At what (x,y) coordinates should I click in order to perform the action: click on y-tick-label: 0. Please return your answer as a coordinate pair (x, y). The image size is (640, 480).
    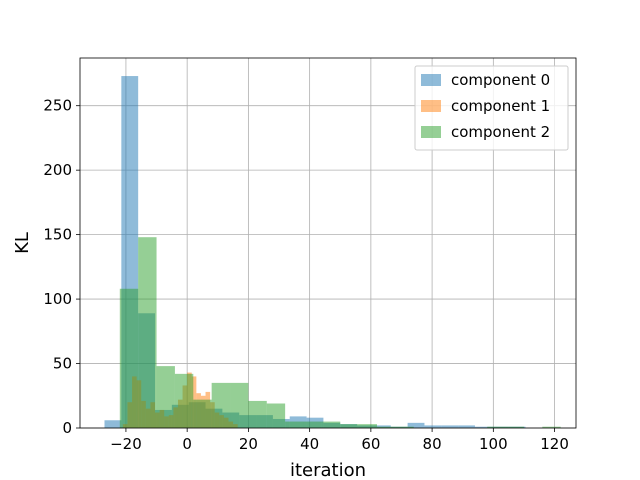
    Looking at the image, I should click on (67, 428).